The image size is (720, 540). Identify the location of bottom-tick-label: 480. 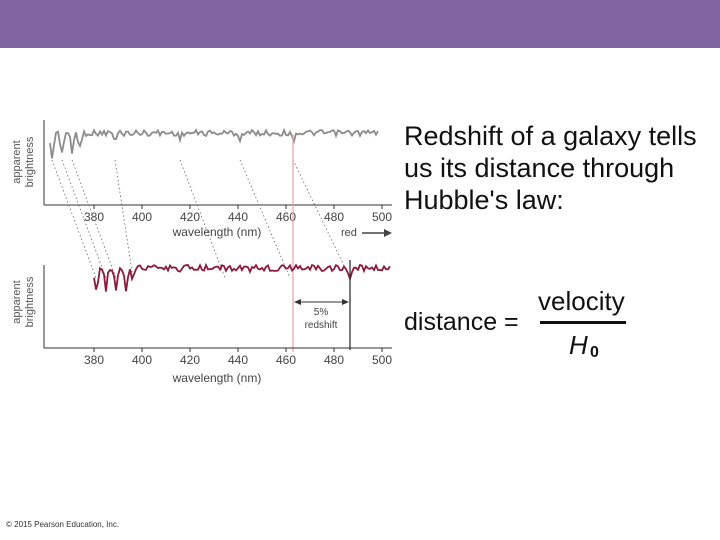
(334, 360).